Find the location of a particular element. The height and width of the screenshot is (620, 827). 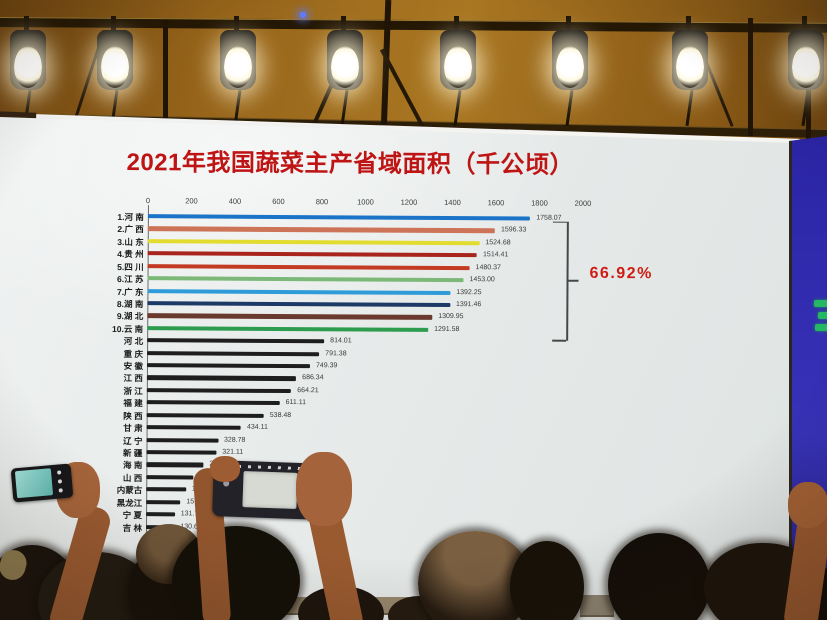

audience-phone is located at coordinates (42, 483).